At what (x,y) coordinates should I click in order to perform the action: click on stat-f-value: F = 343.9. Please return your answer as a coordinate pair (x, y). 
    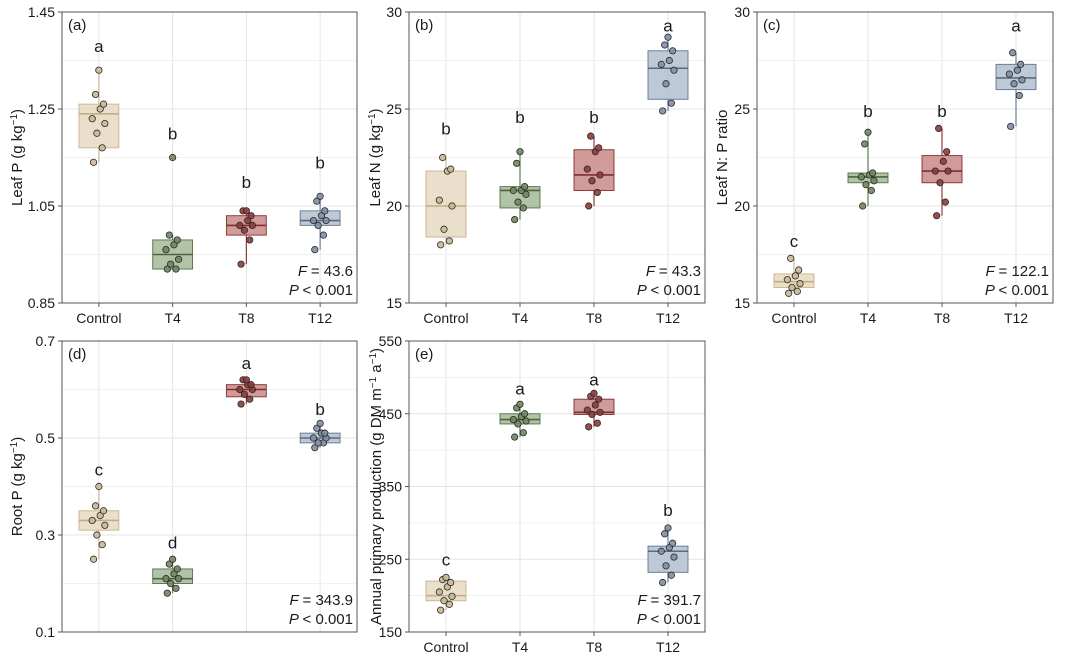
    Looking at the image, I should click on (321, 600).